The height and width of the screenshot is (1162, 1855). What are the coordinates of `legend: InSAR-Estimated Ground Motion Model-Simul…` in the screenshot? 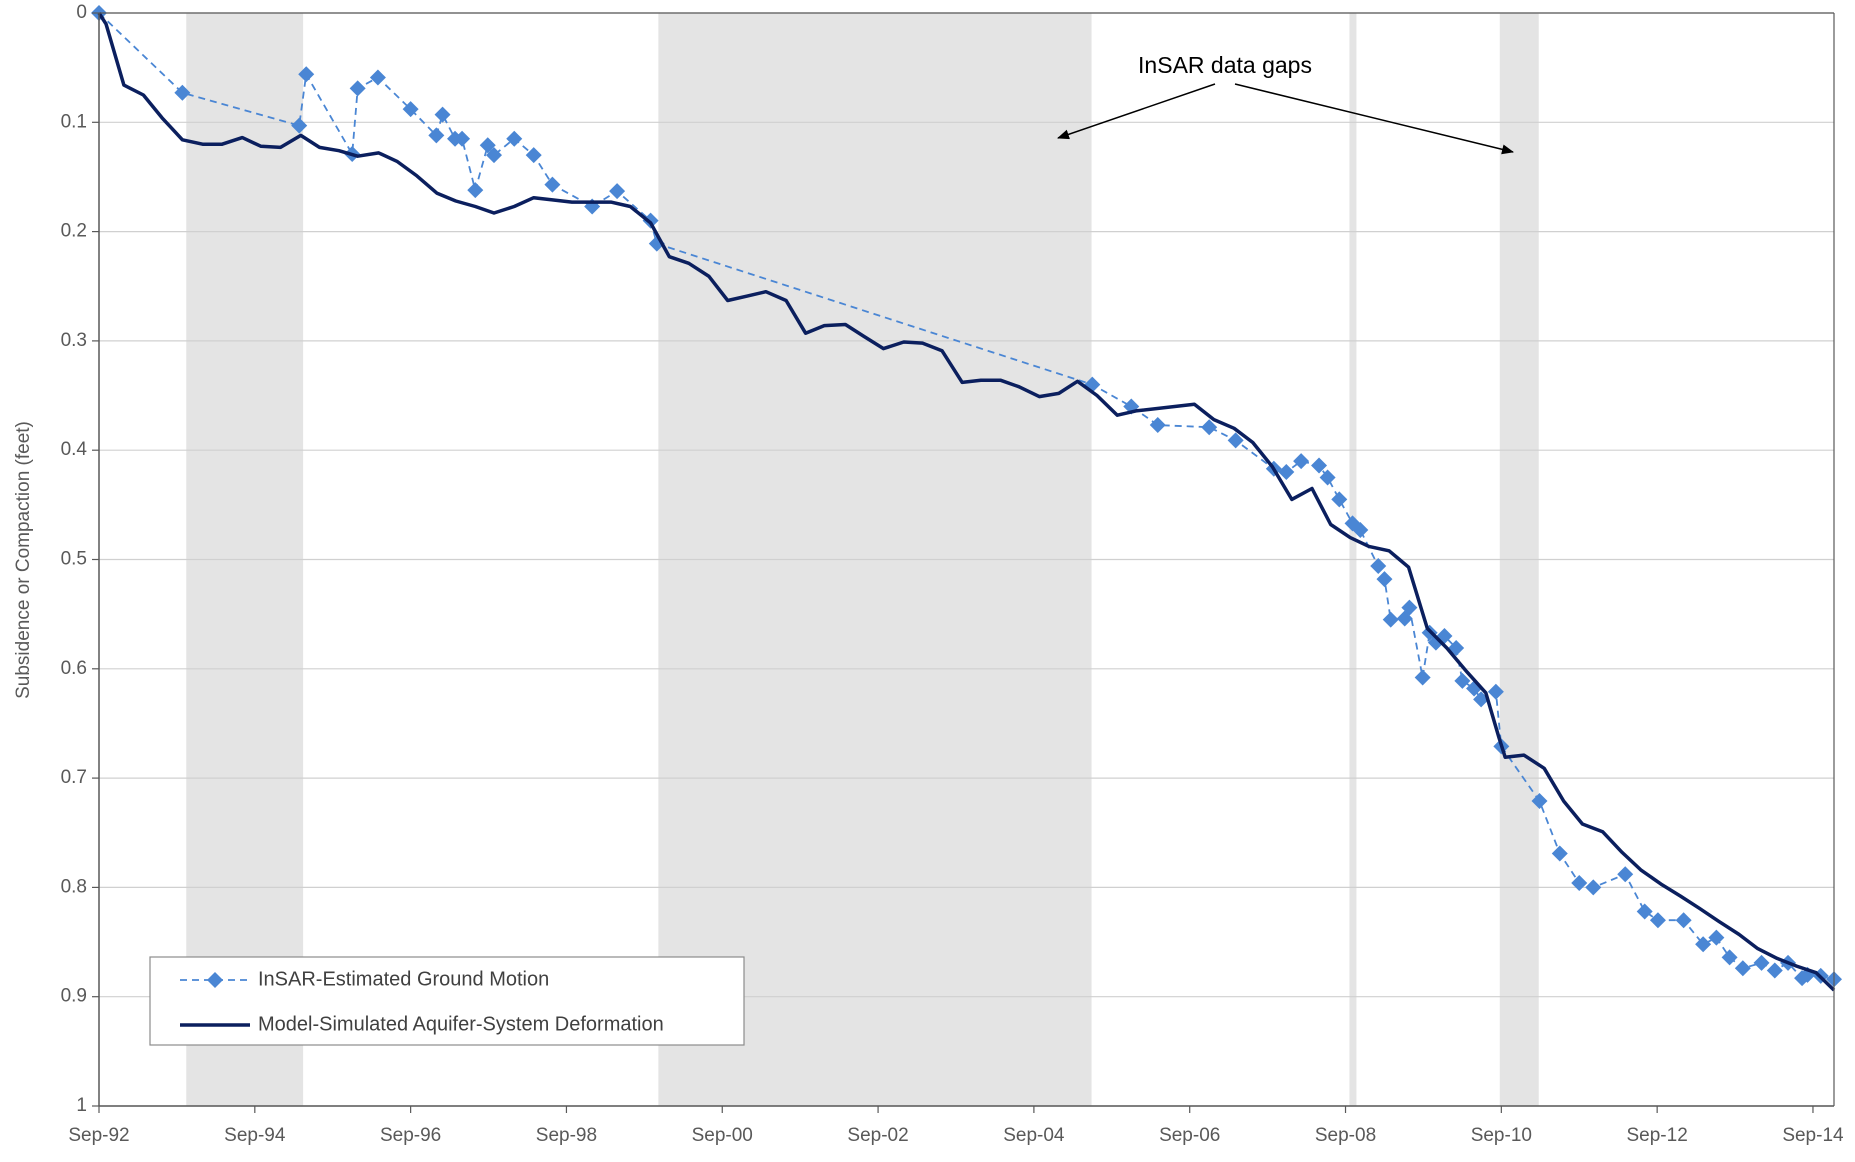 It's located at (447, 1001).